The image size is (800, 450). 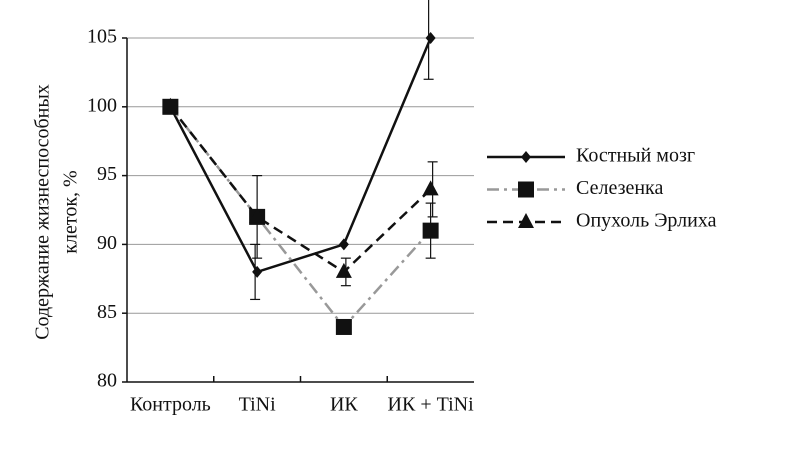 What do you see at coordinates (300, 190) in the screenshot?
I see `series-line` at bounding box center [300, 190].